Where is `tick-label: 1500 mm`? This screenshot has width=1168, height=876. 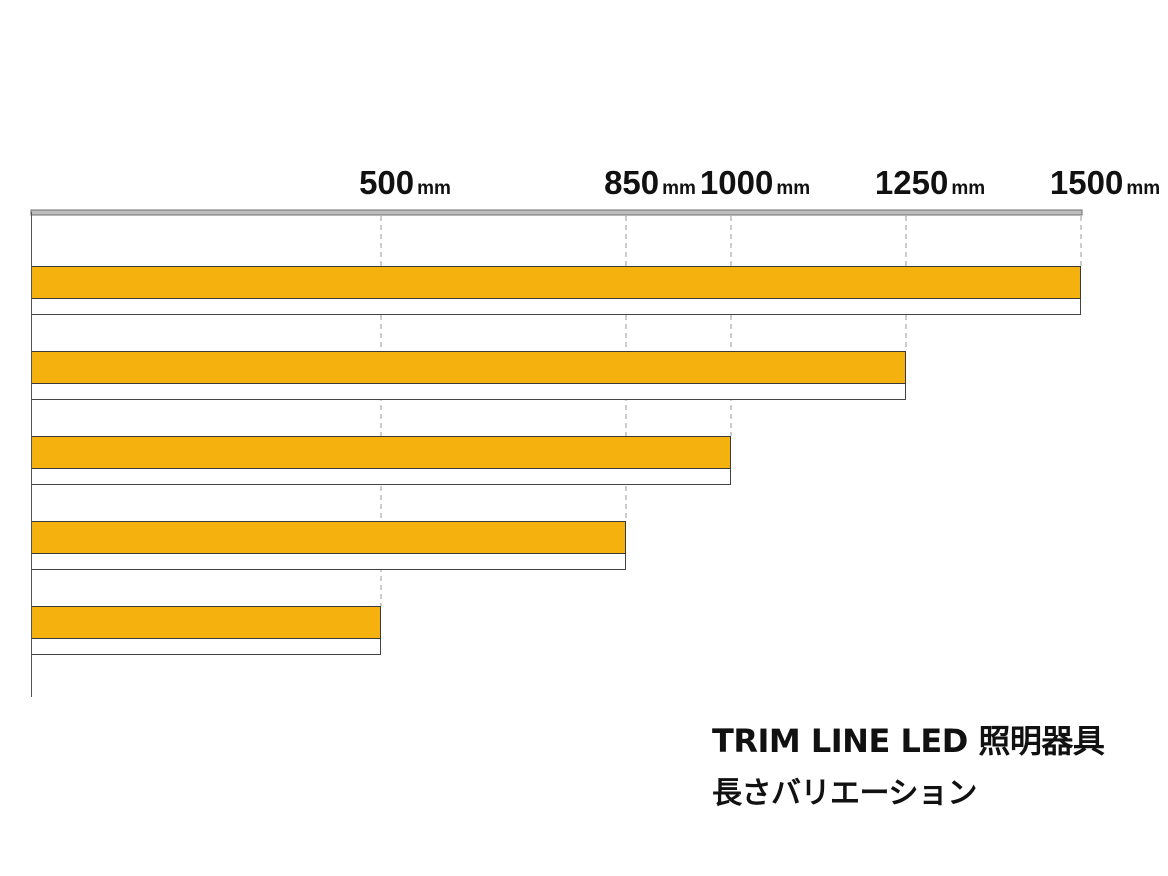 tick-label: 1500 mm is located at coordinates (1105, 182).